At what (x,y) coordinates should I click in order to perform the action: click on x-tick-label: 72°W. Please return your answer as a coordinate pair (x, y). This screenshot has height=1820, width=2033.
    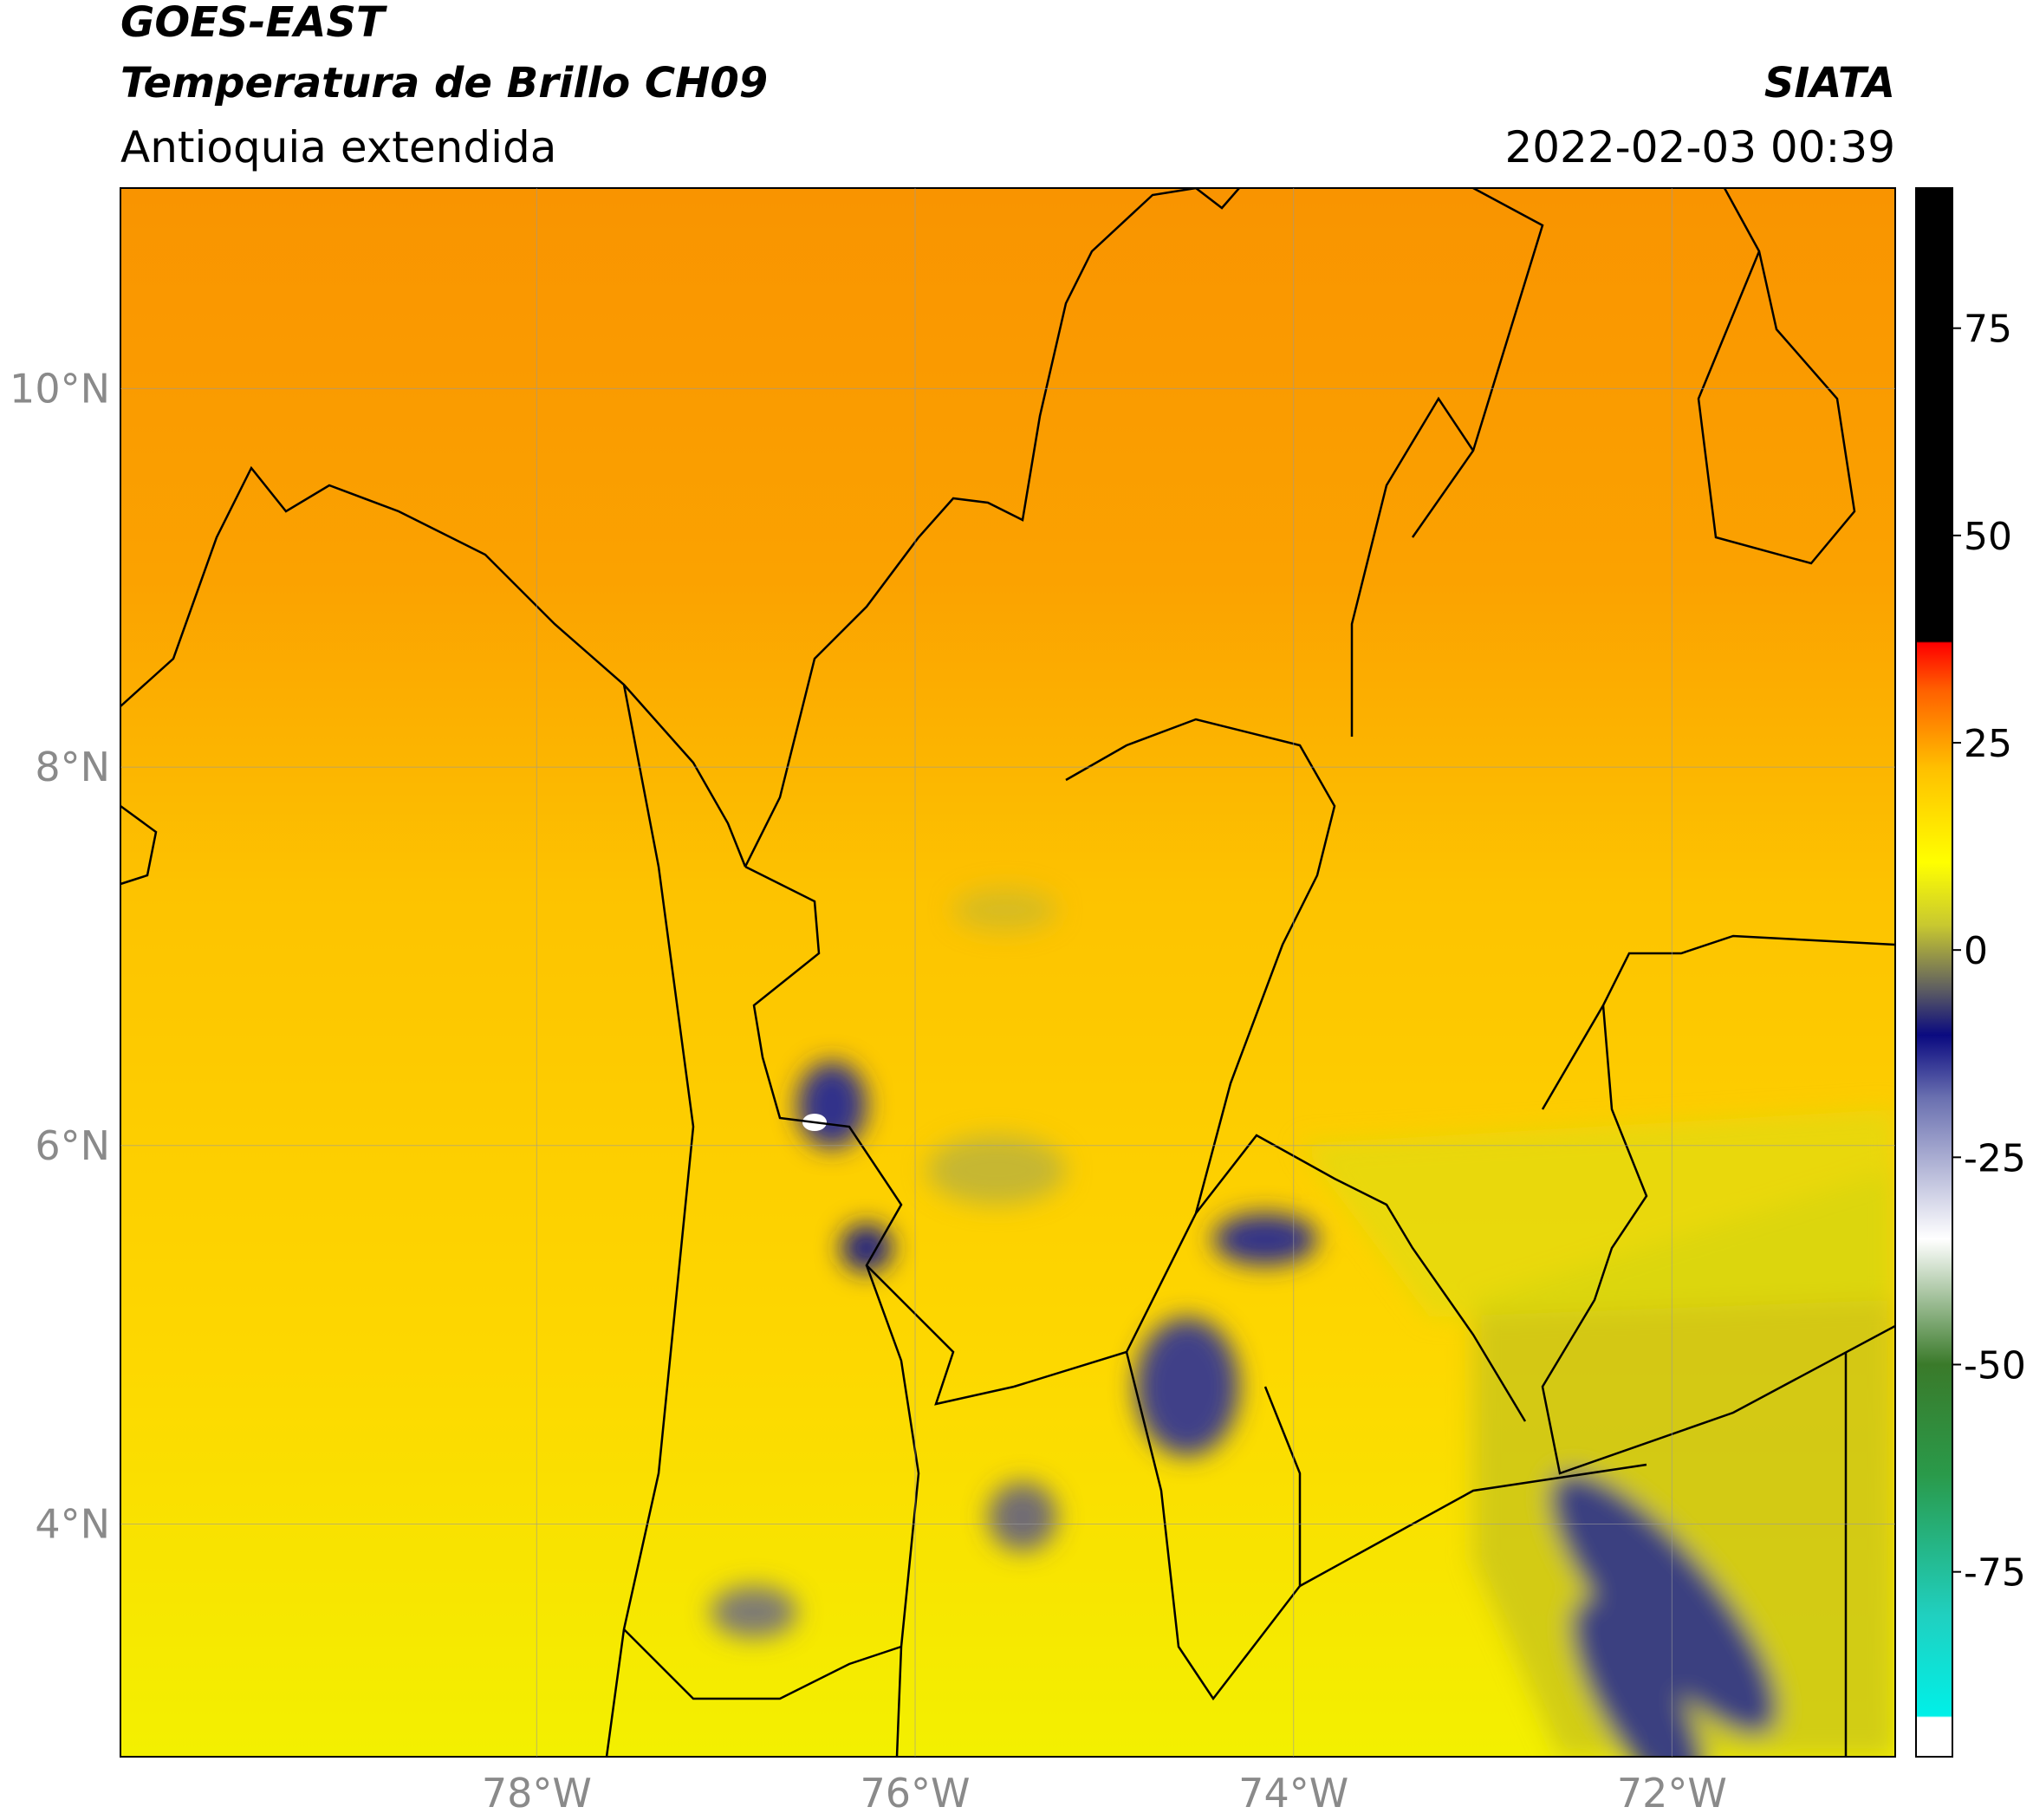
    Looking at the image, I should click on (1672, 1793).